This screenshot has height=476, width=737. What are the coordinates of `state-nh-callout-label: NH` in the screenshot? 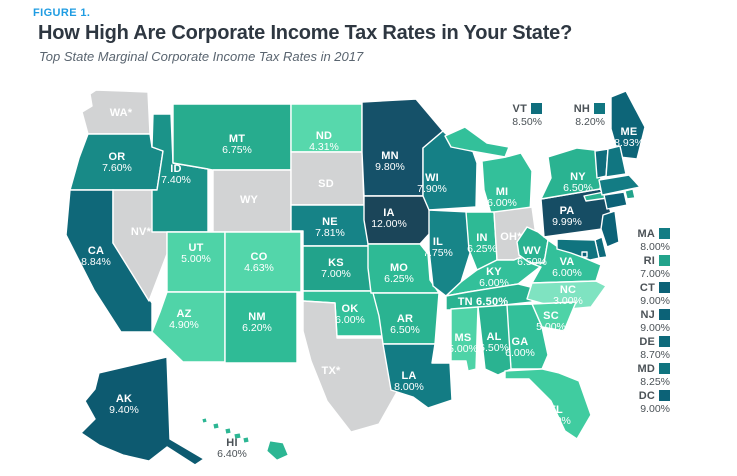 It's located at (582, 109).